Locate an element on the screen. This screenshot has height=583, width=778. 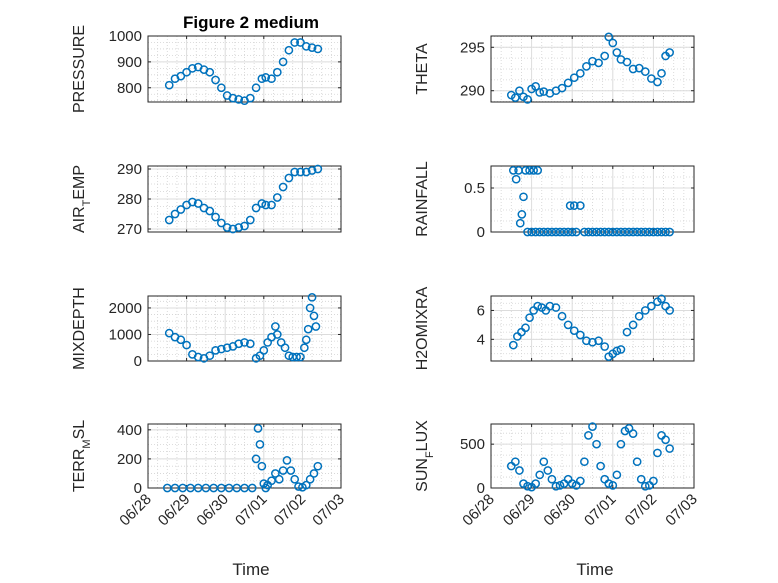
x-axis-label-right: Time is located at coordinates (594, 569).